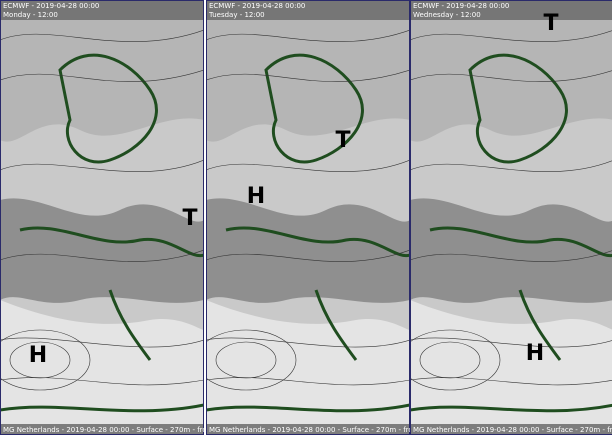  What do you see at coordinates (236, 15) in the screenshot?
I see `forecast-time: Tuesday - 12:00` at bounding box center [236, 15].